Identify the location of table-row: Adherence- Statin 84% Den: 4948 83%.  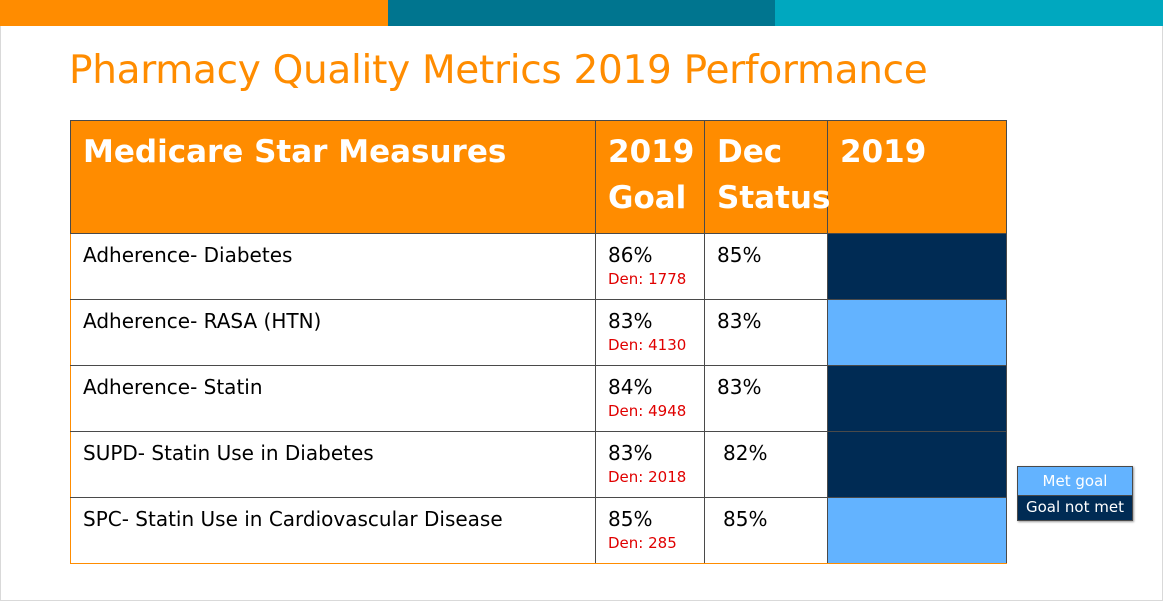
(538, 398).